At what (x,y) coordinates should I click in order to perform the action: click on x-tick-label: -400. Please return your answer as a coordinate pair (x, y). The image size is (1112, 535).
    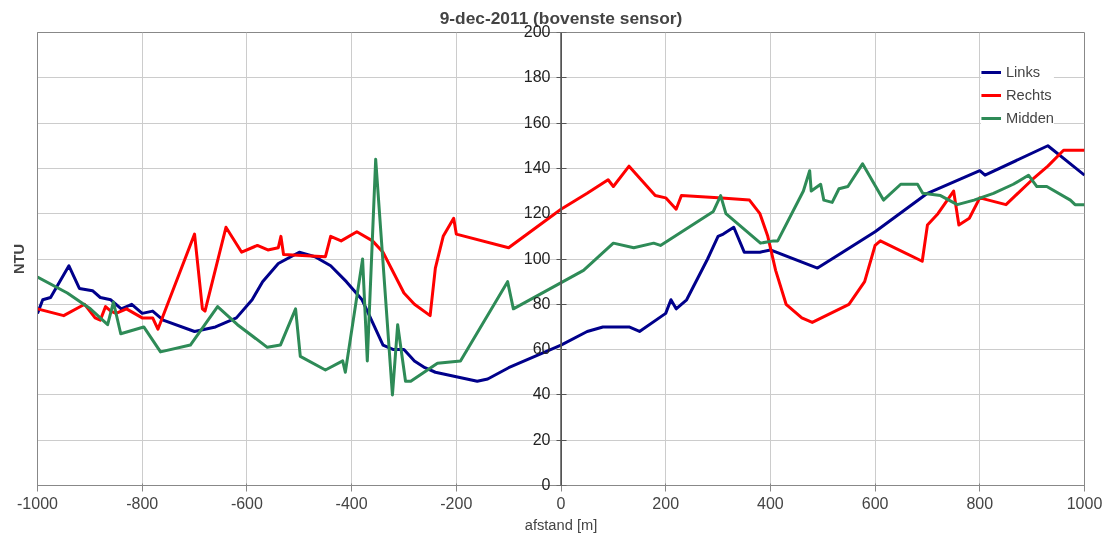
    Looking at the image, I should click on (351, 503).